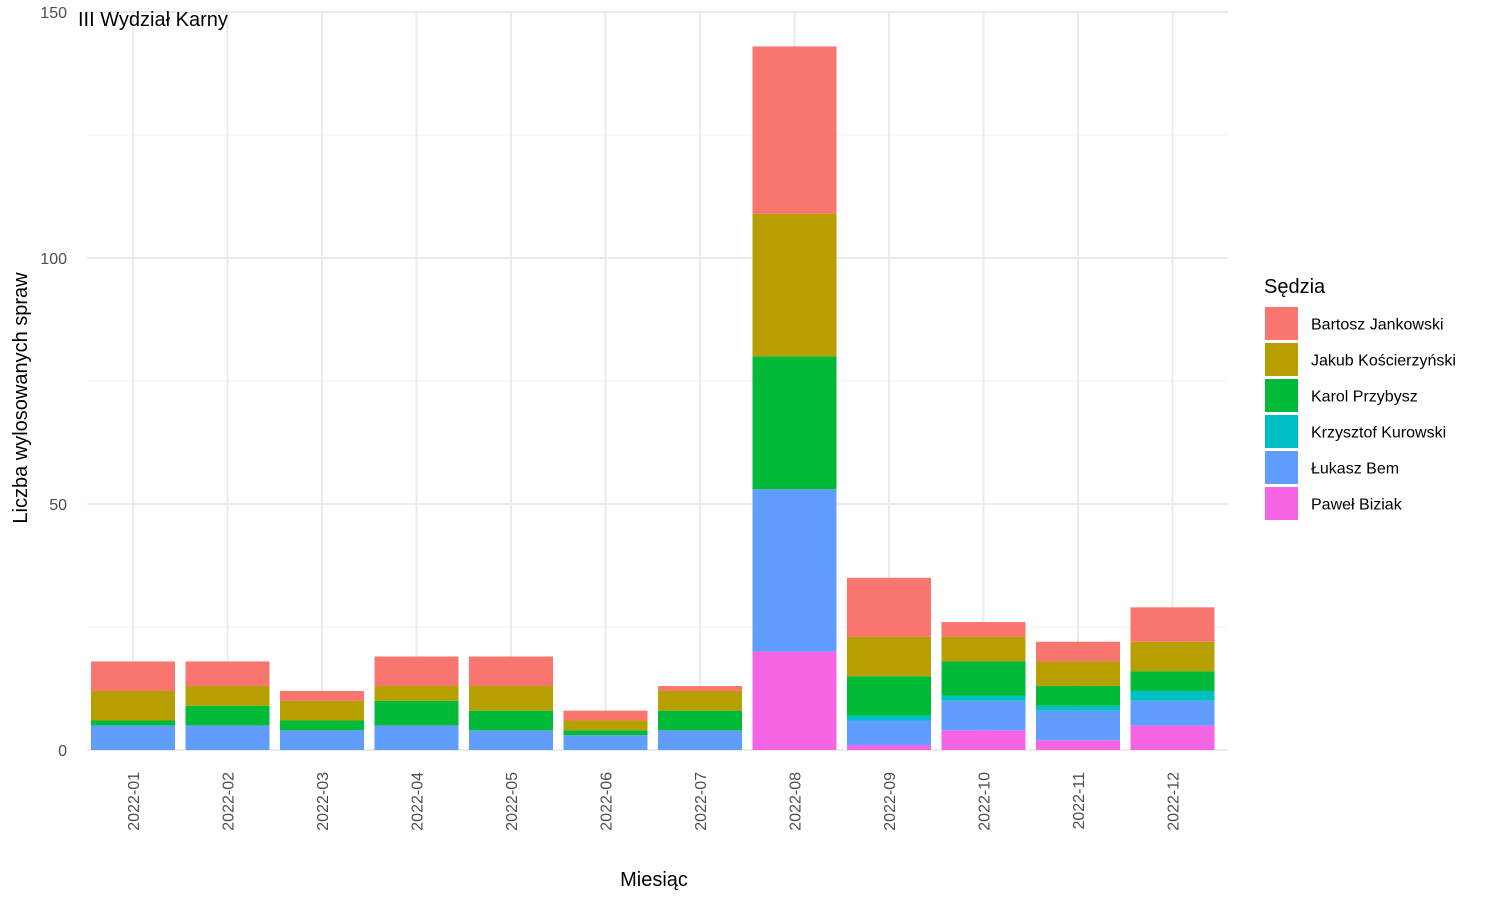  What do you see at coordinates (58, 505) in the screenshot?
I see `y-tick-label: 50` at bounding box center [58, 505].